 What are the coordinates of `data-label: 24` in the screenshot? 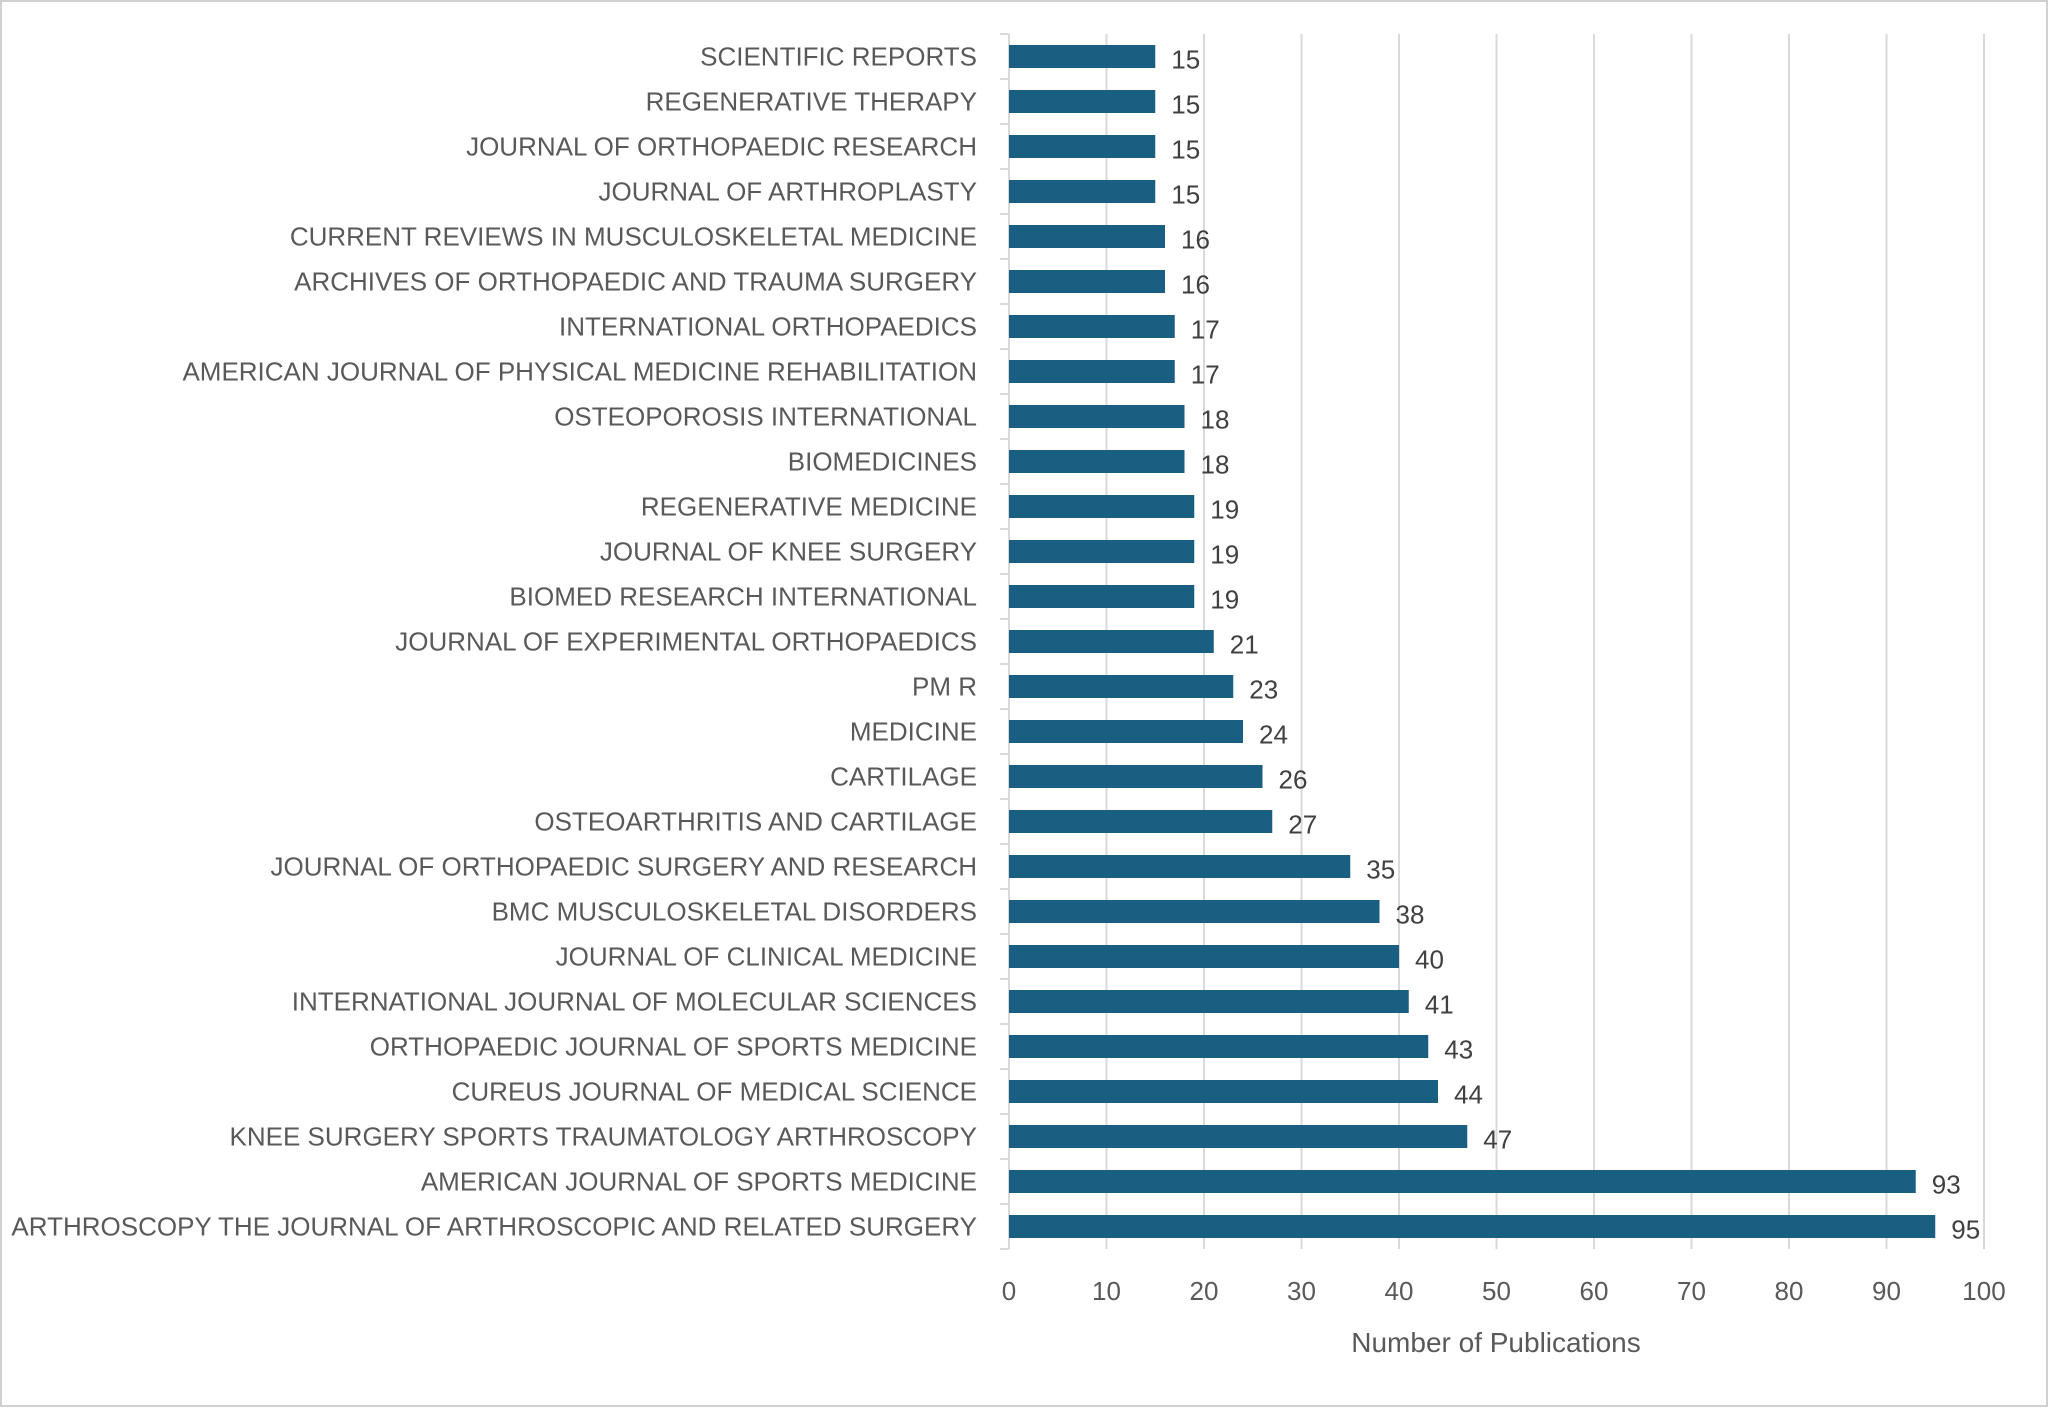 It's located at (1273, 735).